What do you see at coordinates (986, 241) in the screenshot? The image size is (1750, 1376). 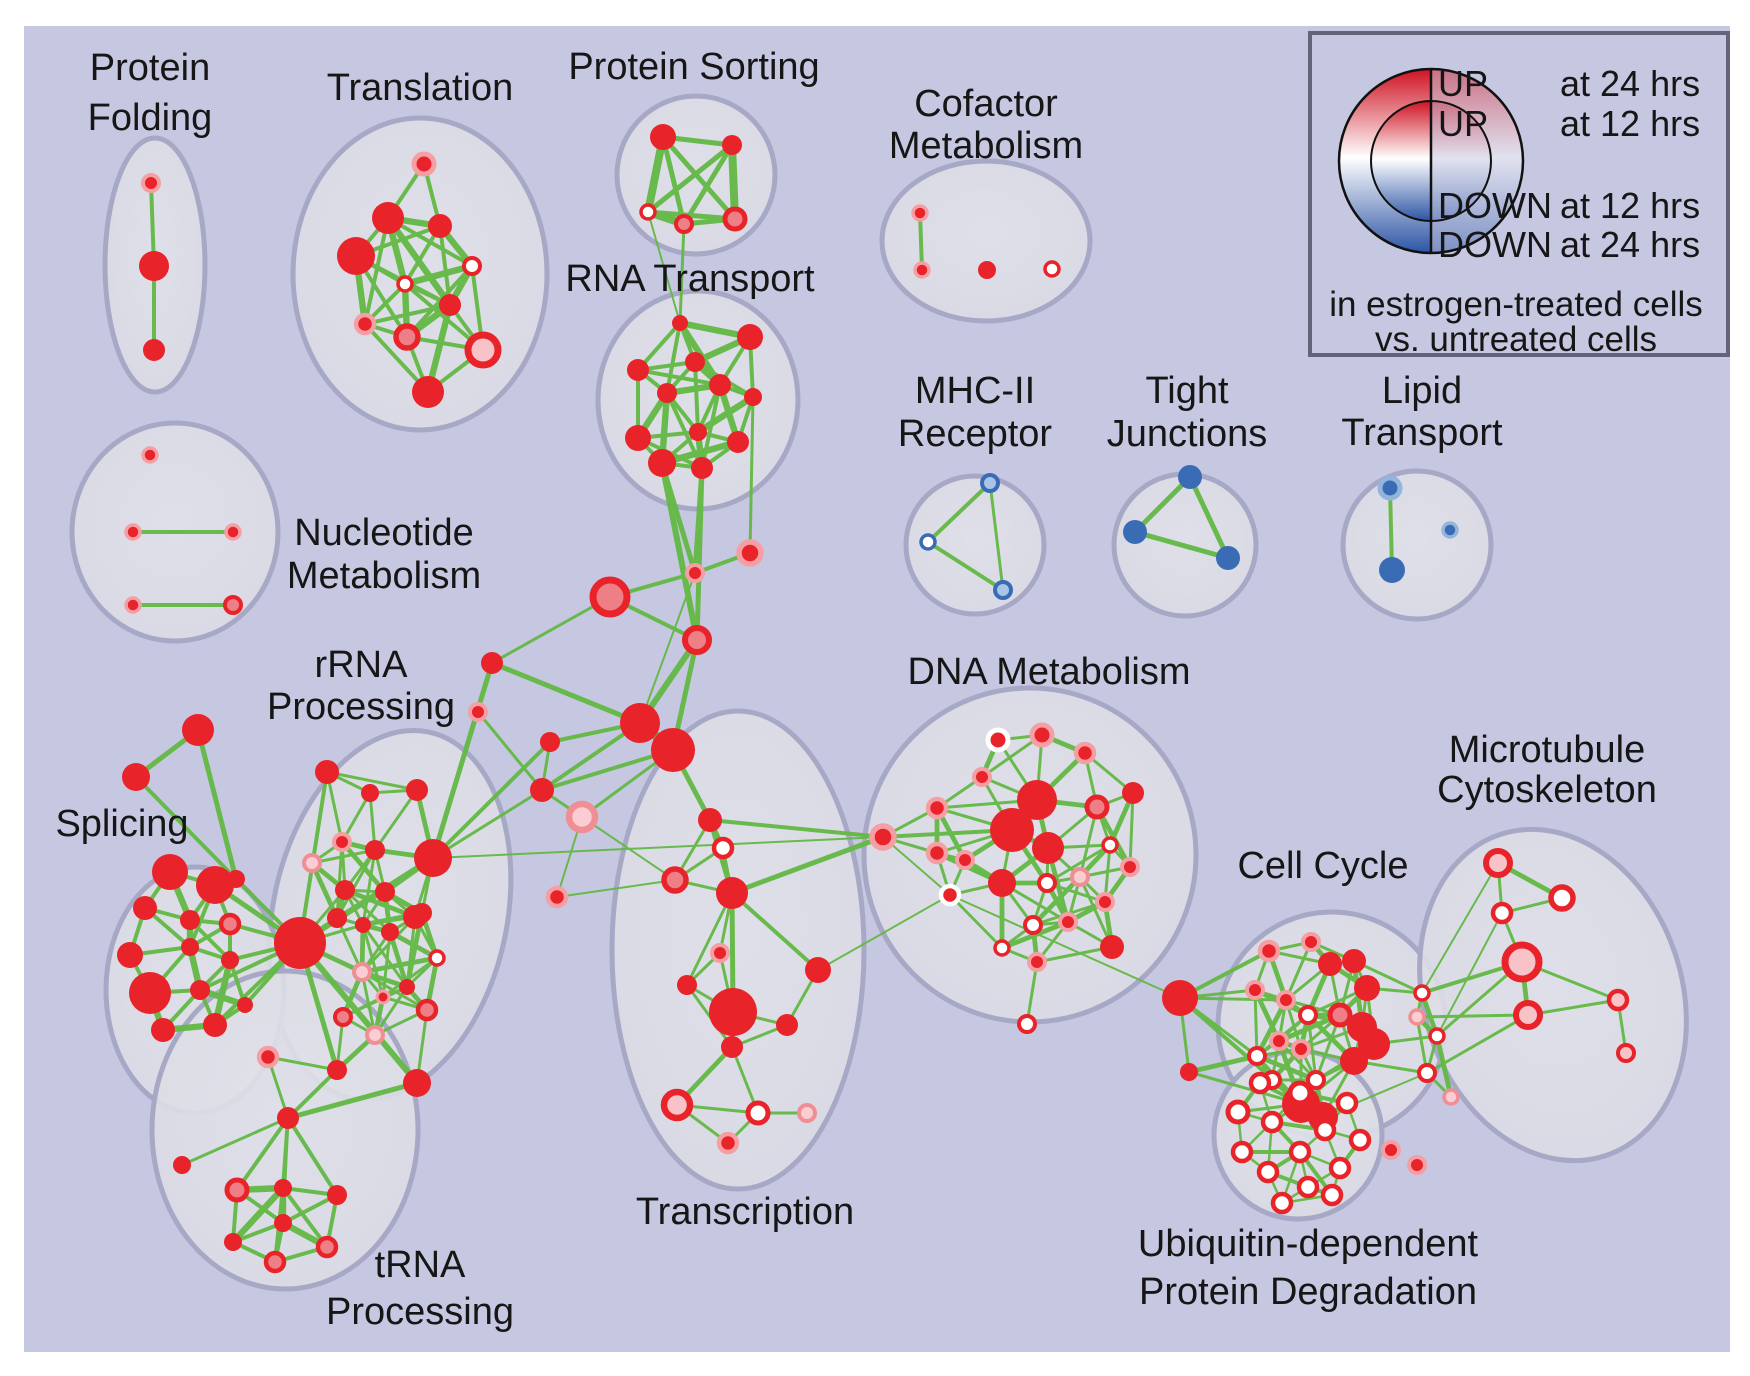 I see `cluster-ellipse-cofactor` at bounding box center [986, 241].